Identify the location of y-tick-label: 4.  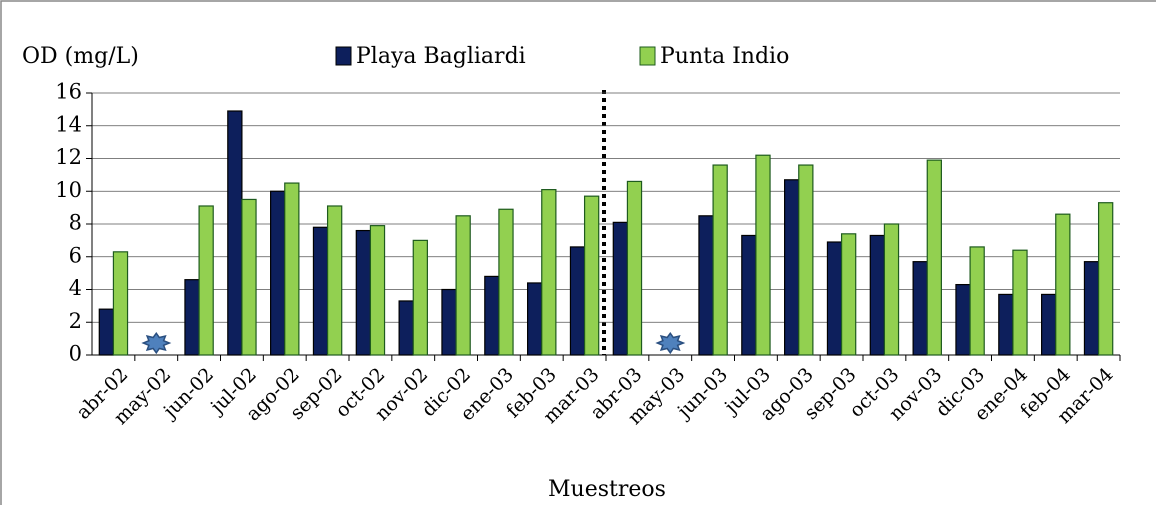
(75, 288).